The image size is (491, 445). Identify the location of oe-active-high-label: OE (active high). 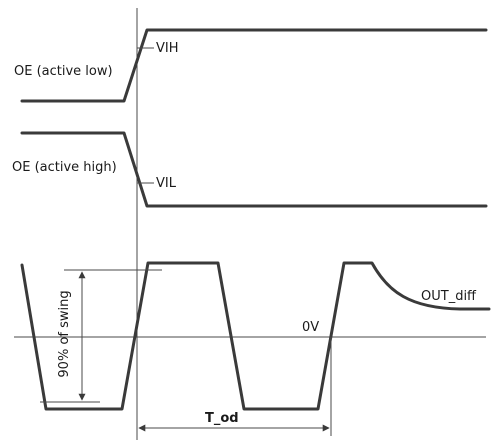
(64, 167).